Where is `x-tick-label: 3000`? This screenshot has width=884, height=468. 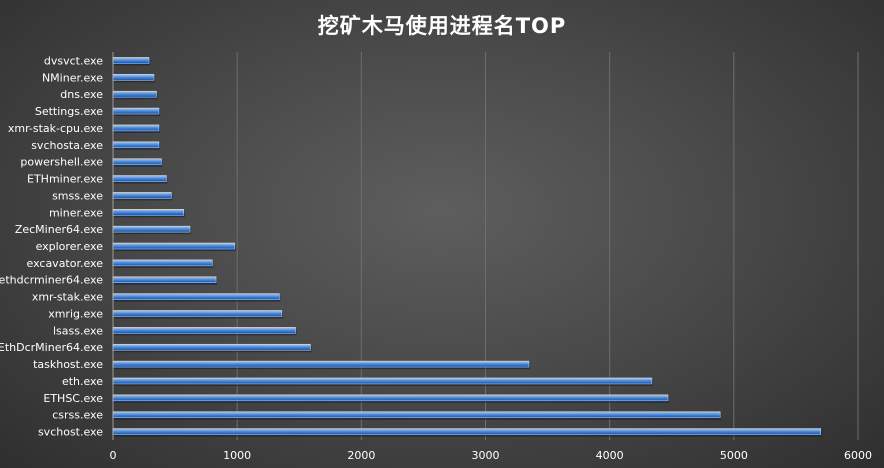
x-tick-label: 3000 is located at coordinates (486, 455).